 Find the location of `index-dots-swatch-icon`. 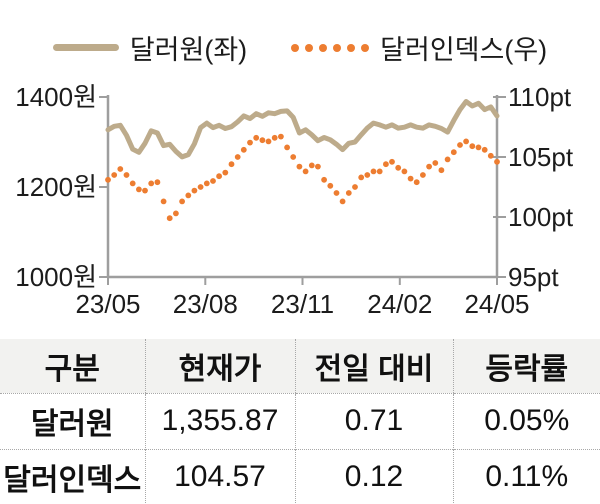

index-dots-swatch-icon is located at coordinates (330, 47).